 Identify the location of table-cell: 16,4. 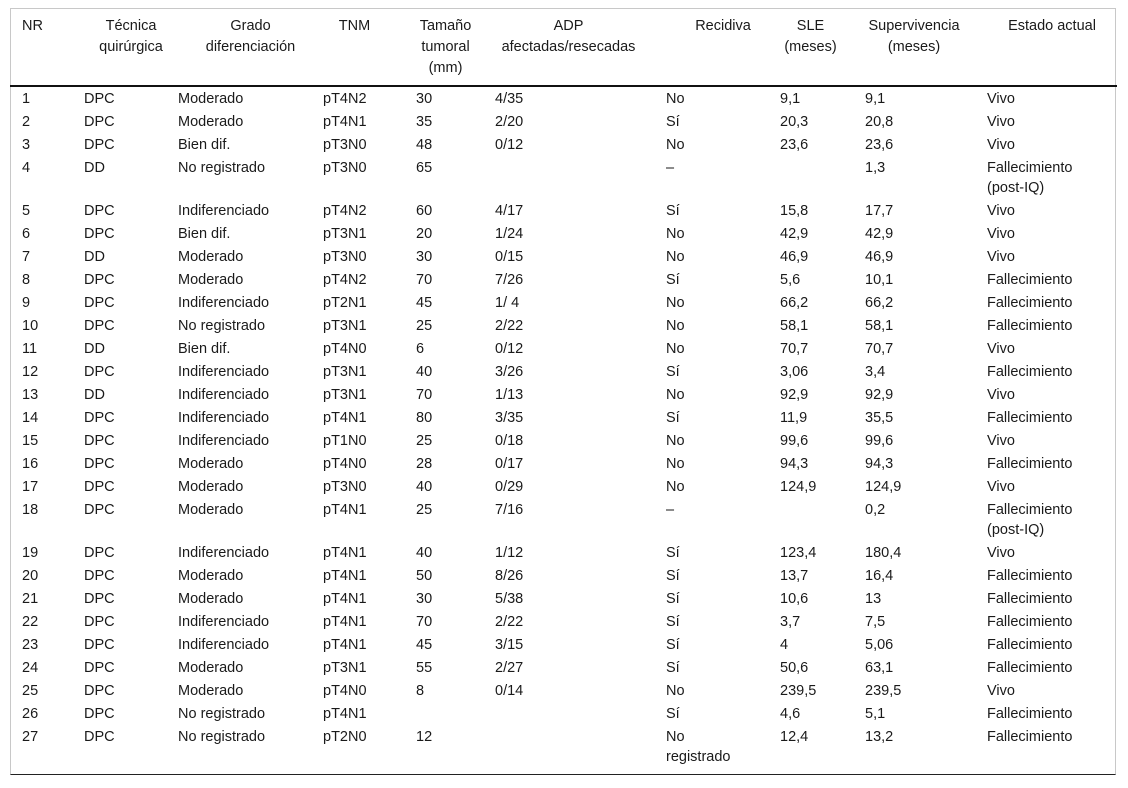
(879, 576).